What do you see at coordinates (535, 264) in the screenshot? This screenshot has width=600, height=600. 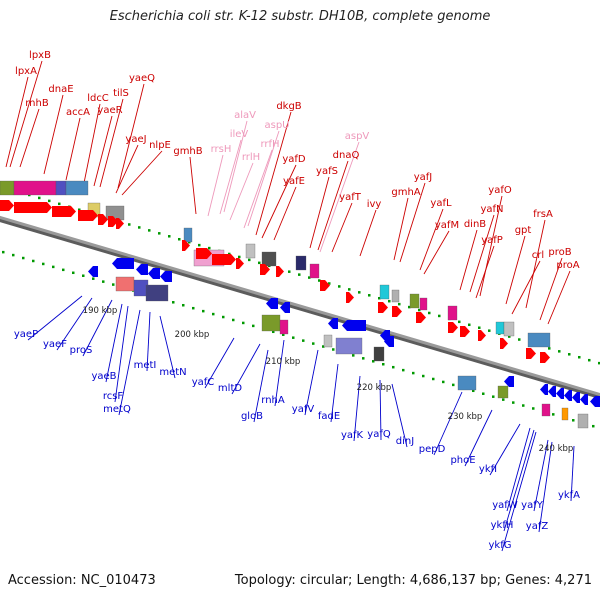 I see `forward-leader-frsA` at bounding box center [535, 264].